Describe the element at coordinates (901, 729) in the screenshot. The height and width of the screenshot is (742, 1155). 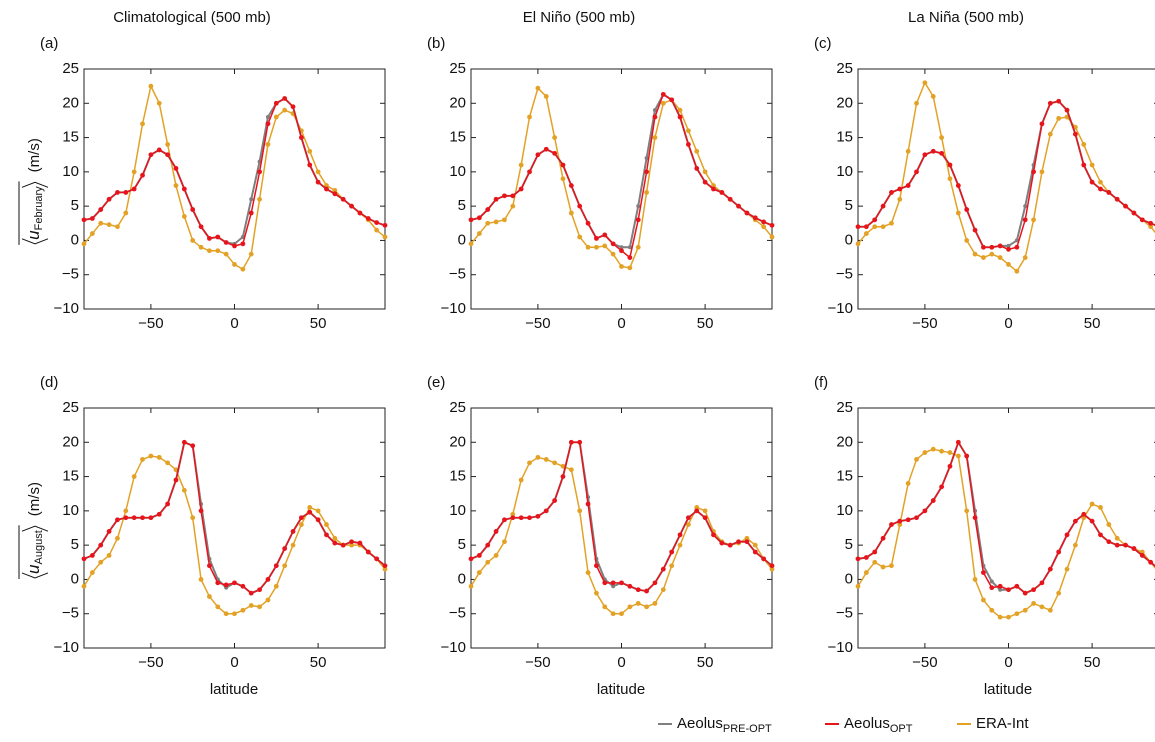
I see `legend-sub: OPT` at that location.